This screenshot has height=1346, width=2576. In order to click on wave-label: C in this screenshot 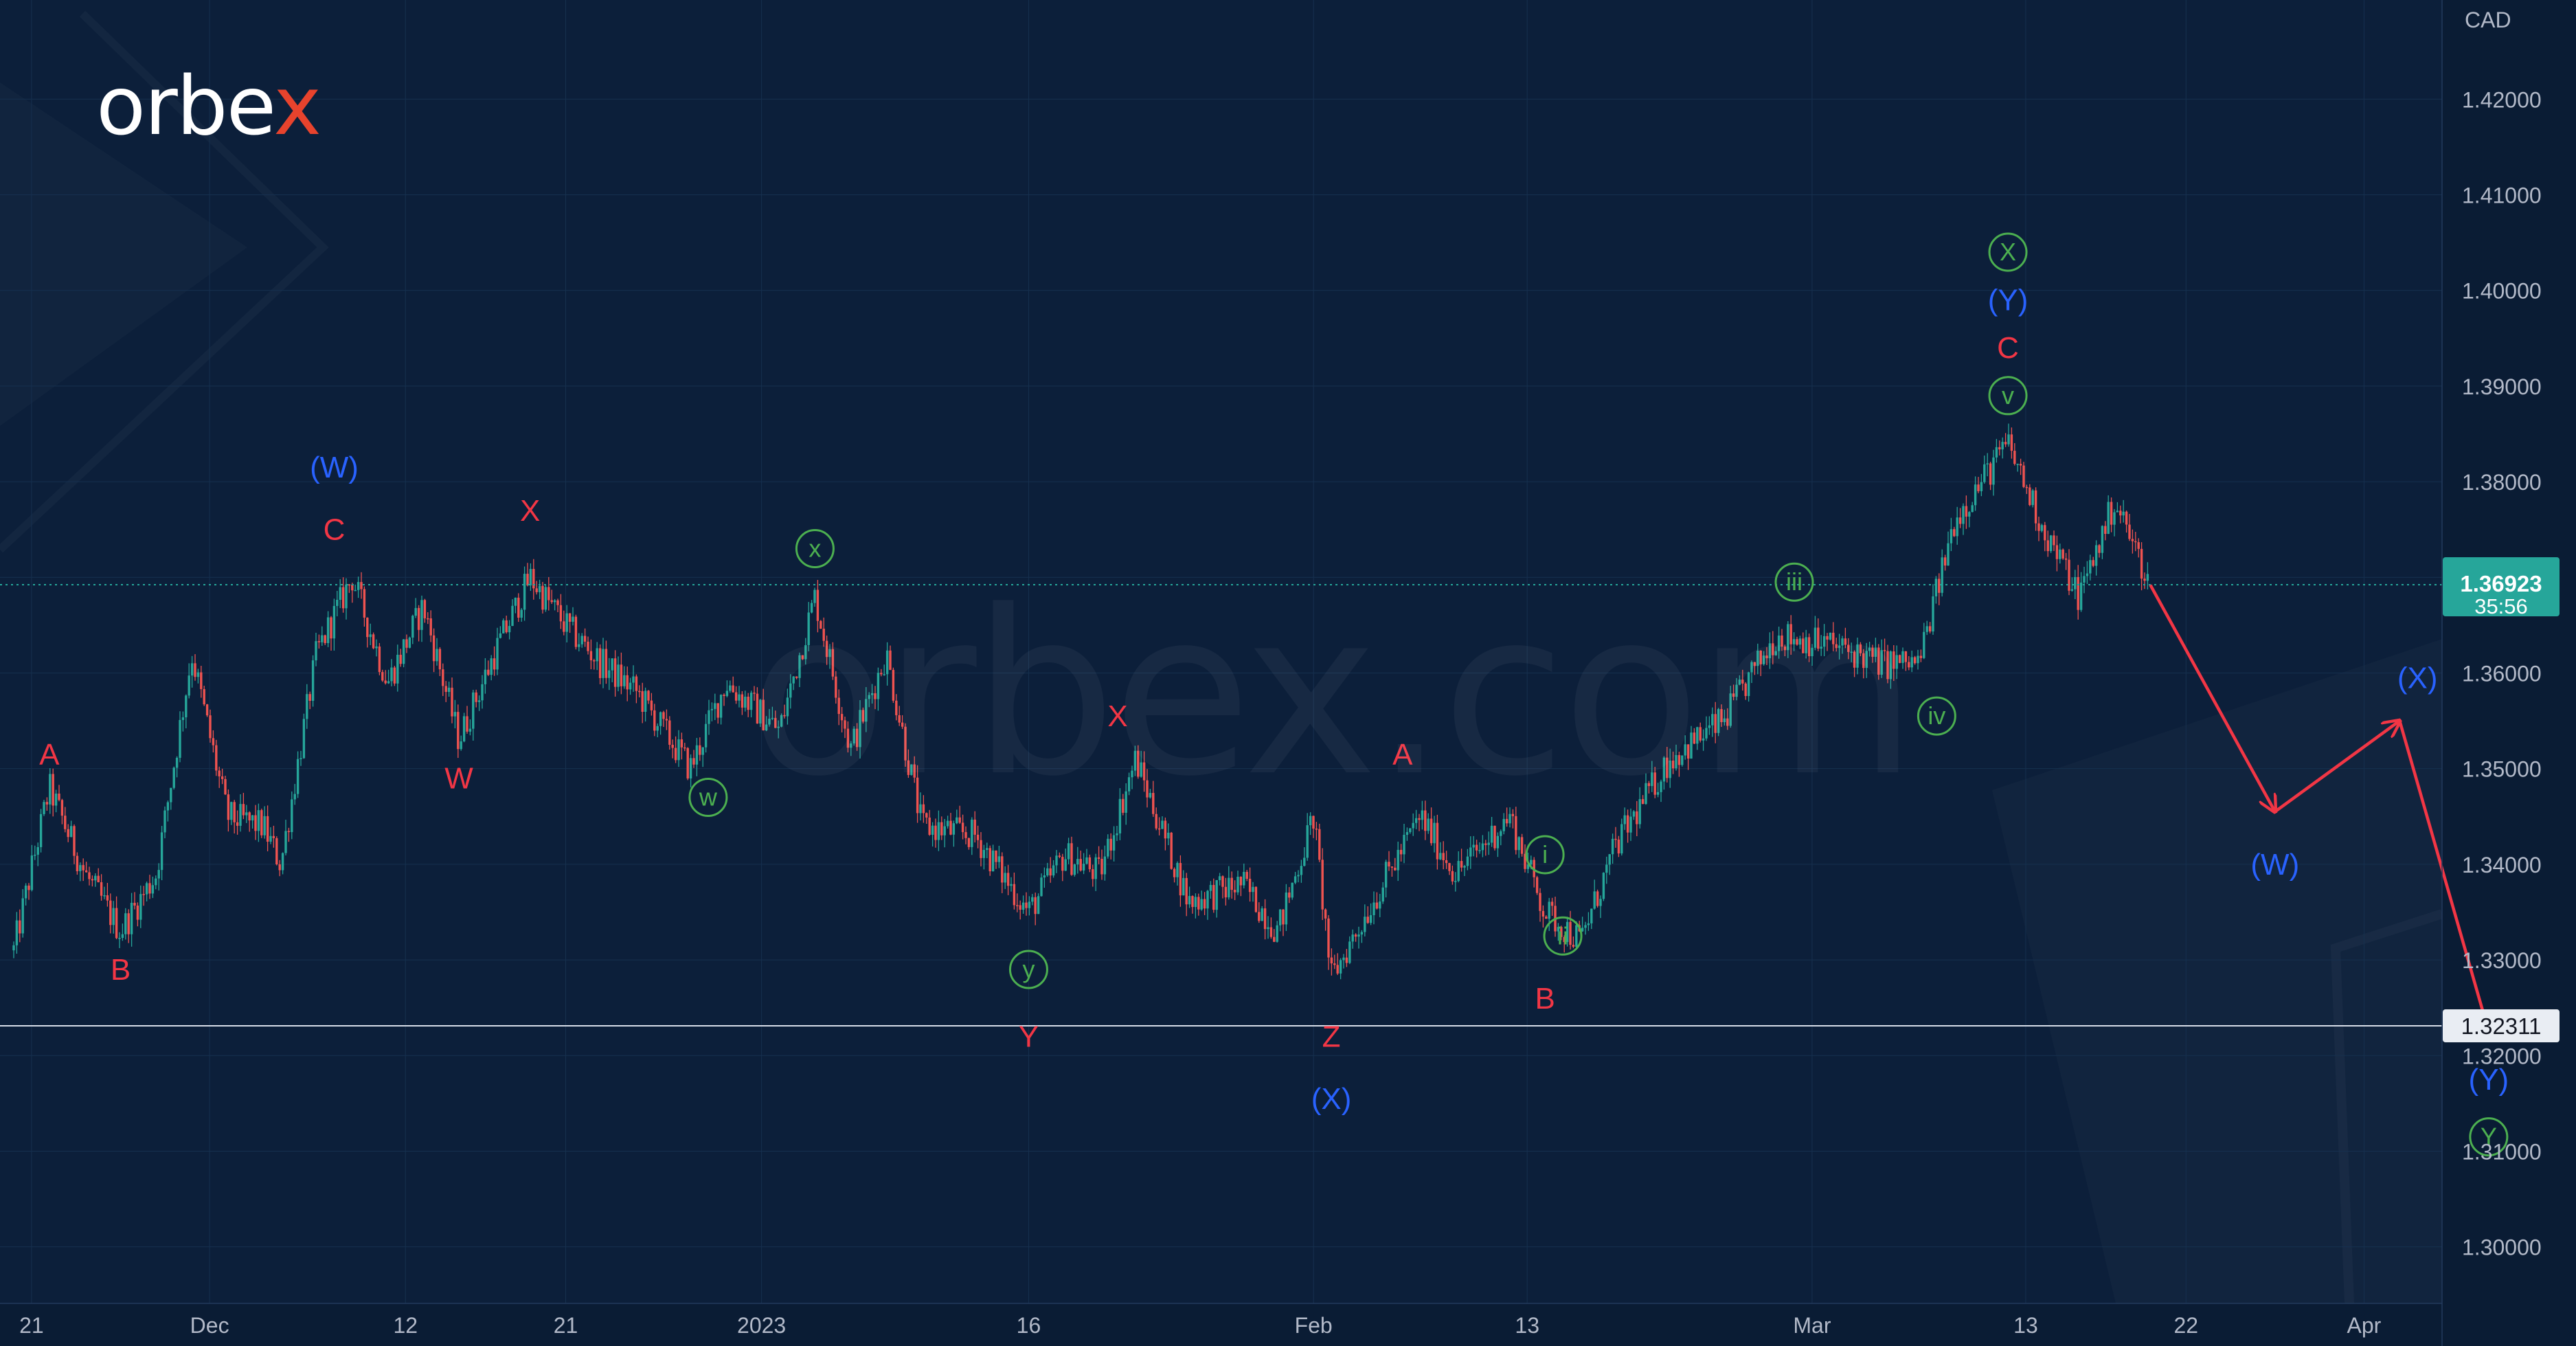, I will do `click(2008, 348)`.